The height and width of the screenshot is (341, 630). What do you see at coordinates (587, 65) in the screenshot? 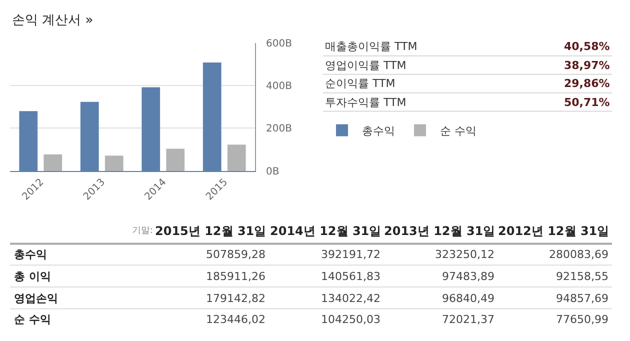
I see `data-label: 38,97%` at bounding box center [587, 65].